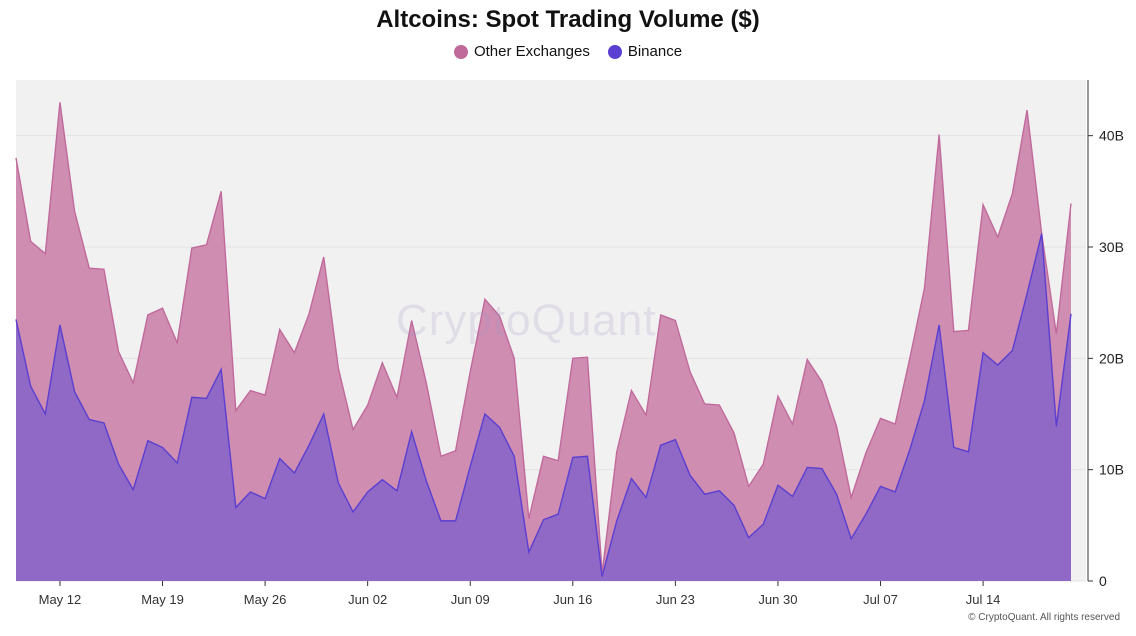 The width and height of the screenshot is (1136, 636). What do you see at coordinates (531, 51) in the screenshot?
I see `legend-label-other-exchanges: Other Exchanges` at bounding box center [531, 51].